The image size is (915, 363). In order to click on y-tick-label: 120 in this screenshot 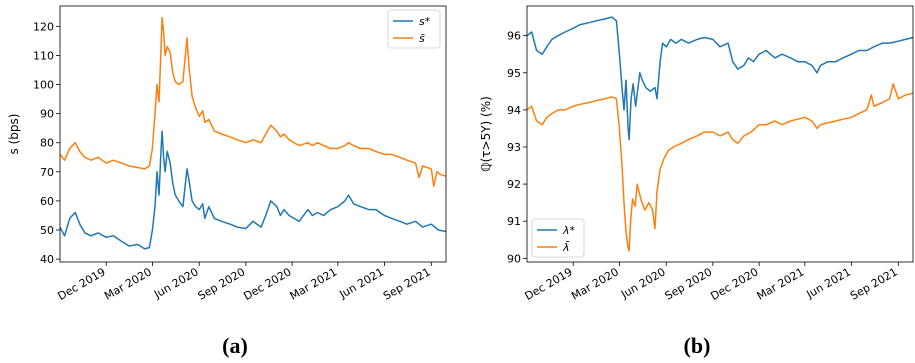, I will do `click(43, 26)`.